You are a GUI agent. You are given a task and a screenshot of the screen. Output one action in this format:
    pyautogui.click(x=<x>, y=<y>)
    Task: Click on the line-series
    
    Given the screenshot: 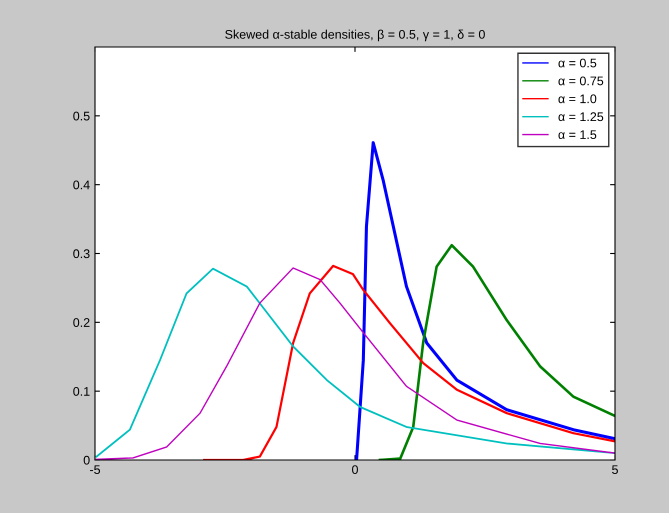 What is the action you would take?
    pyautogui.click(x=496, y=352)
    